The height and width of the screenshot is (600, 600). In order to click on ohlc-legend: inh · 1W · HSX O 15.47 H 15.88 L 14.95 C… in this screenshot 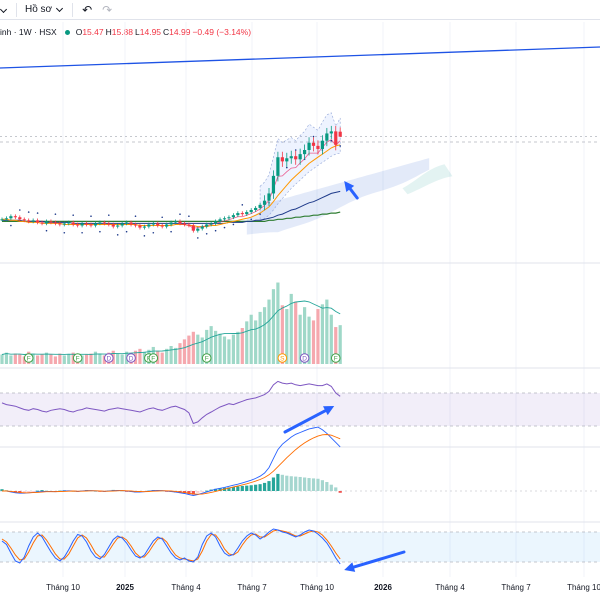, I will do `click(125, 32)`.